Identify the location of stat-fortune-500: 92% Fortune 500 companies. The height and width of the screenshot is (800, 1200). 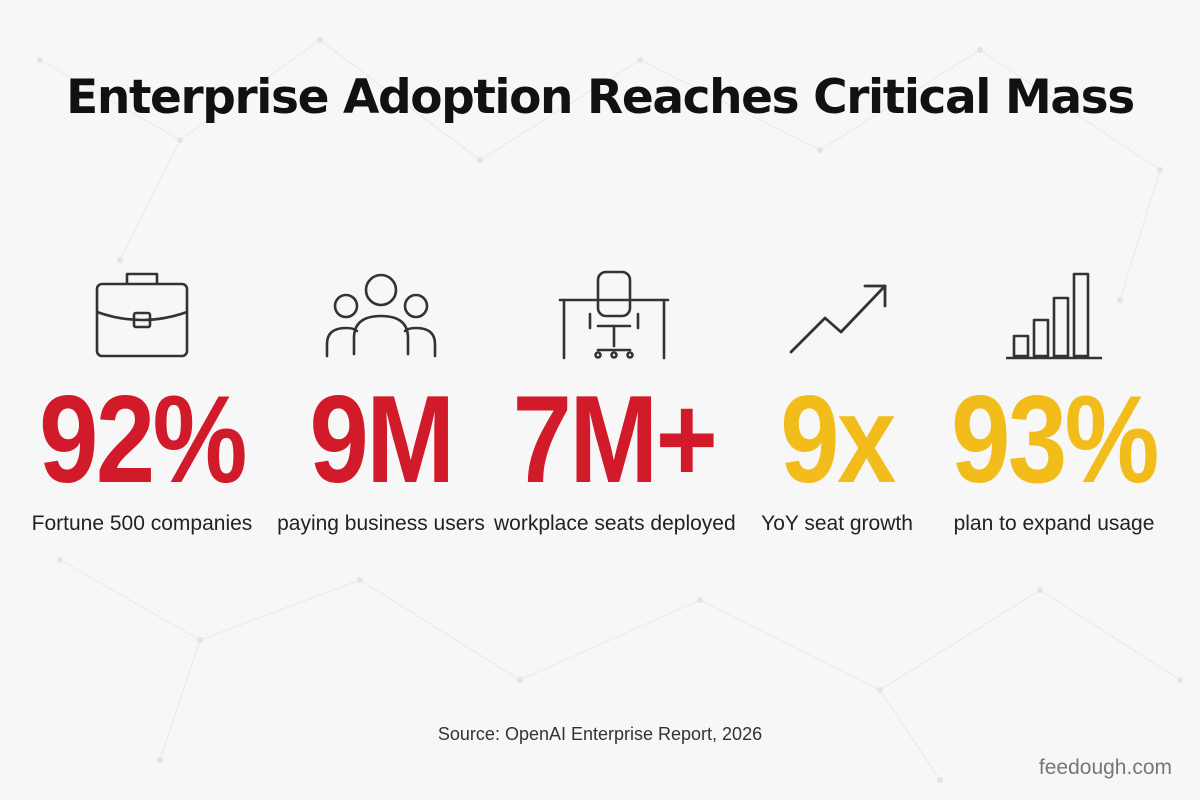
(142, 399).